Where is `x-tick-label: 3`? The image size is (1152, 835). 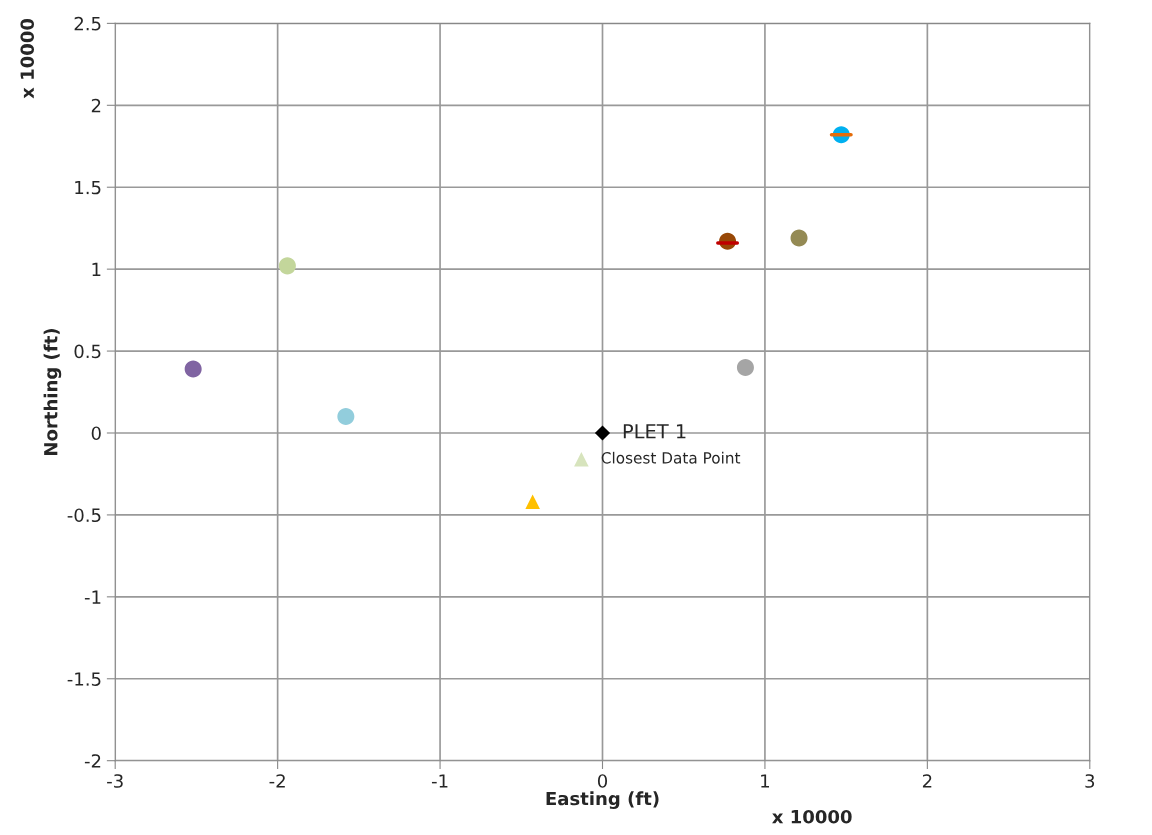
x-tick-label: 3 is located at coordinates (1090, 781).